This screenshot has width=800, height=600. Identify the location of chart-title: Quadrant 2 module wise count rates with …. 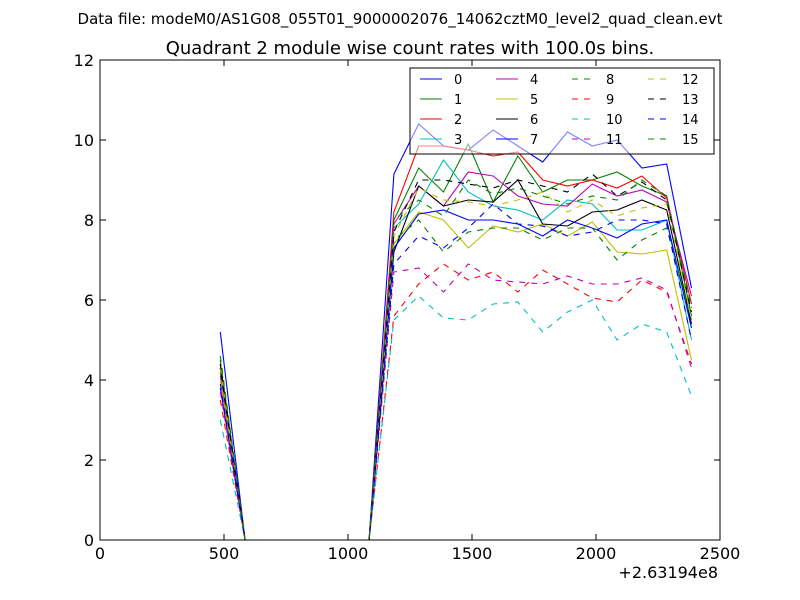
(410, 48).